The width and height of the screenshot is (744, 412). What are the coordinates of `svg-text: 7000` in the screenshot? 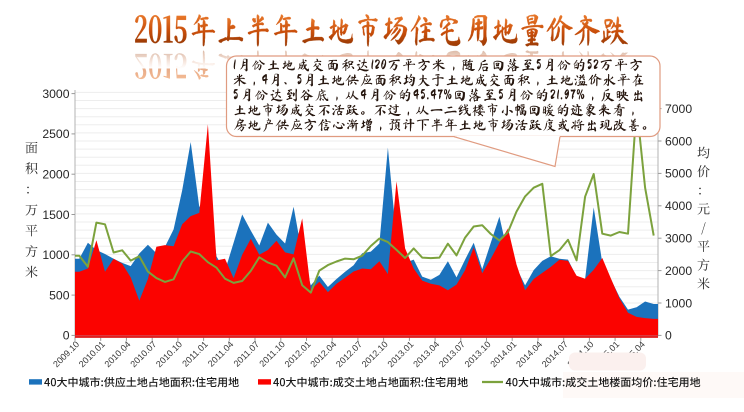 It's located at (678, 109).